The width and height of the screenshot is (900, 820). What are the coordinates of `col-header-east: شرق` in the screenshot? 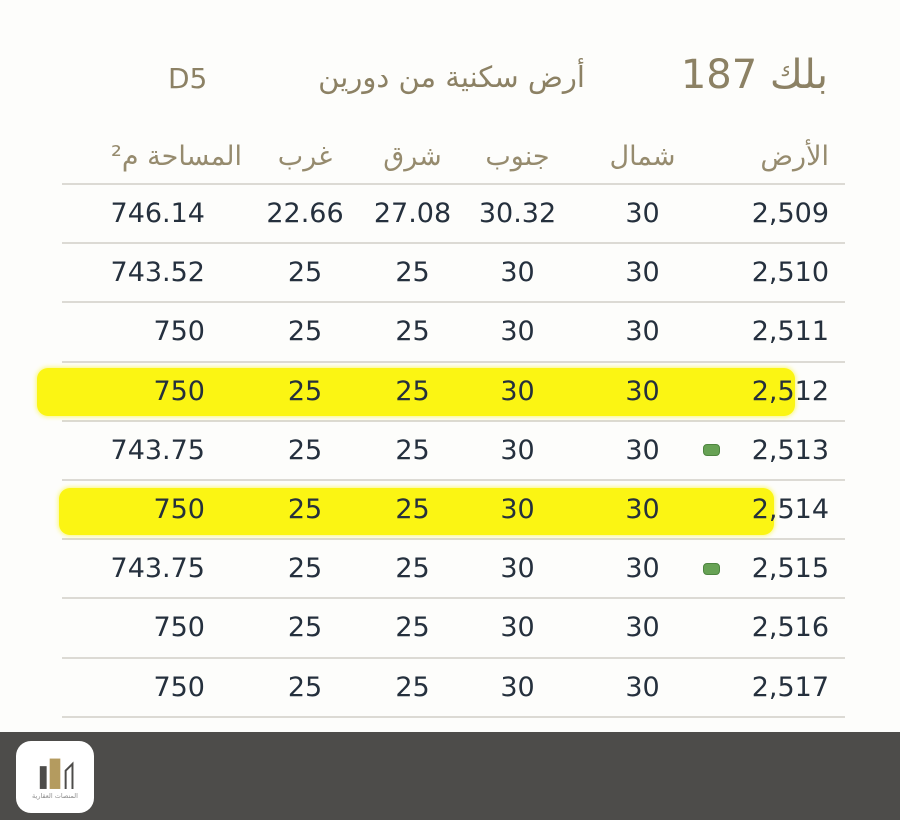 It's located at (412, 156).